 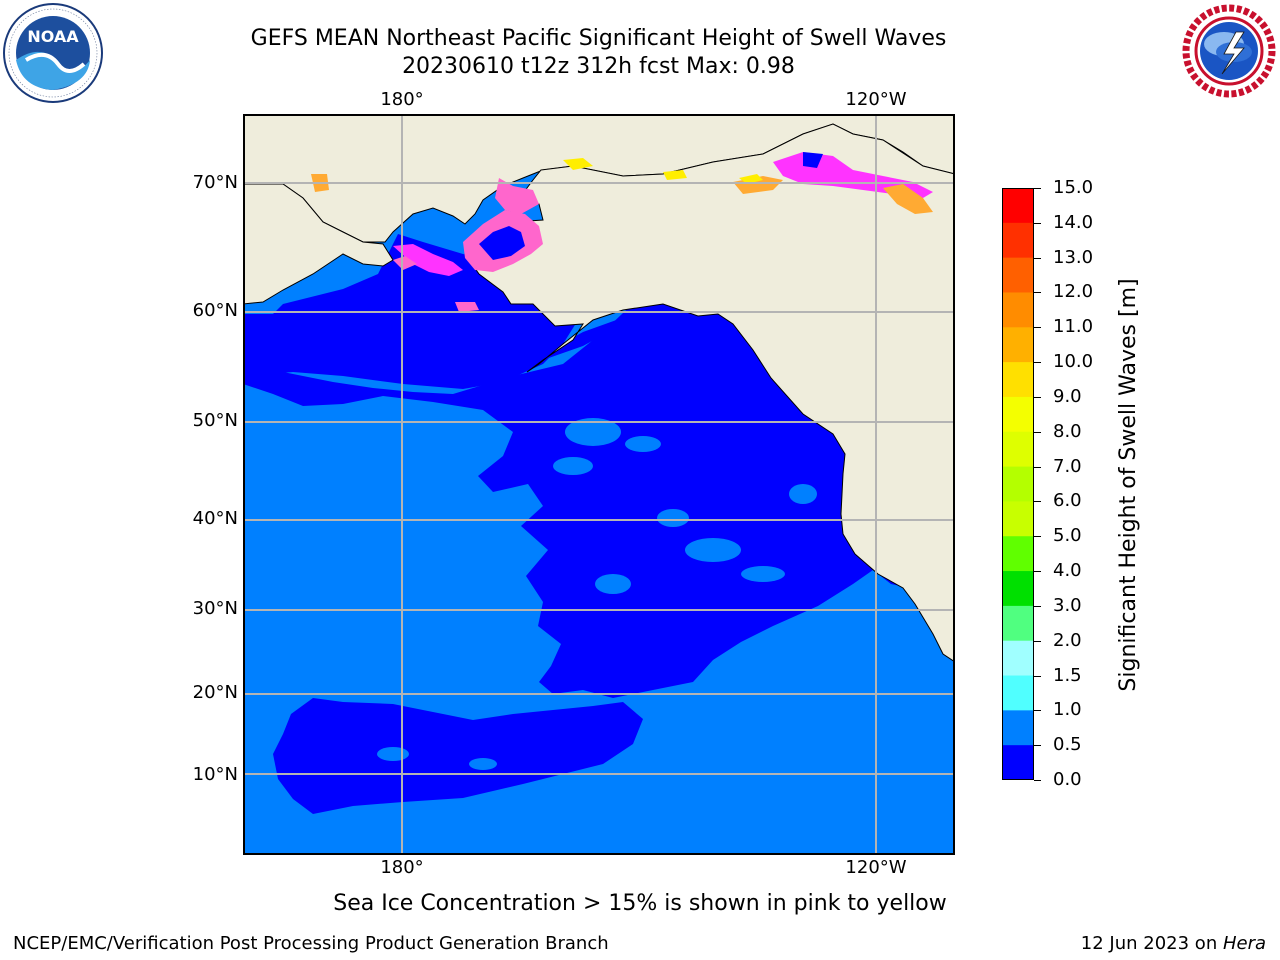 What do you see at coordinates (402, 867) in the screenshot?
I see `lon-label-bottom-180: 180°` at bounding box center [402, 867].